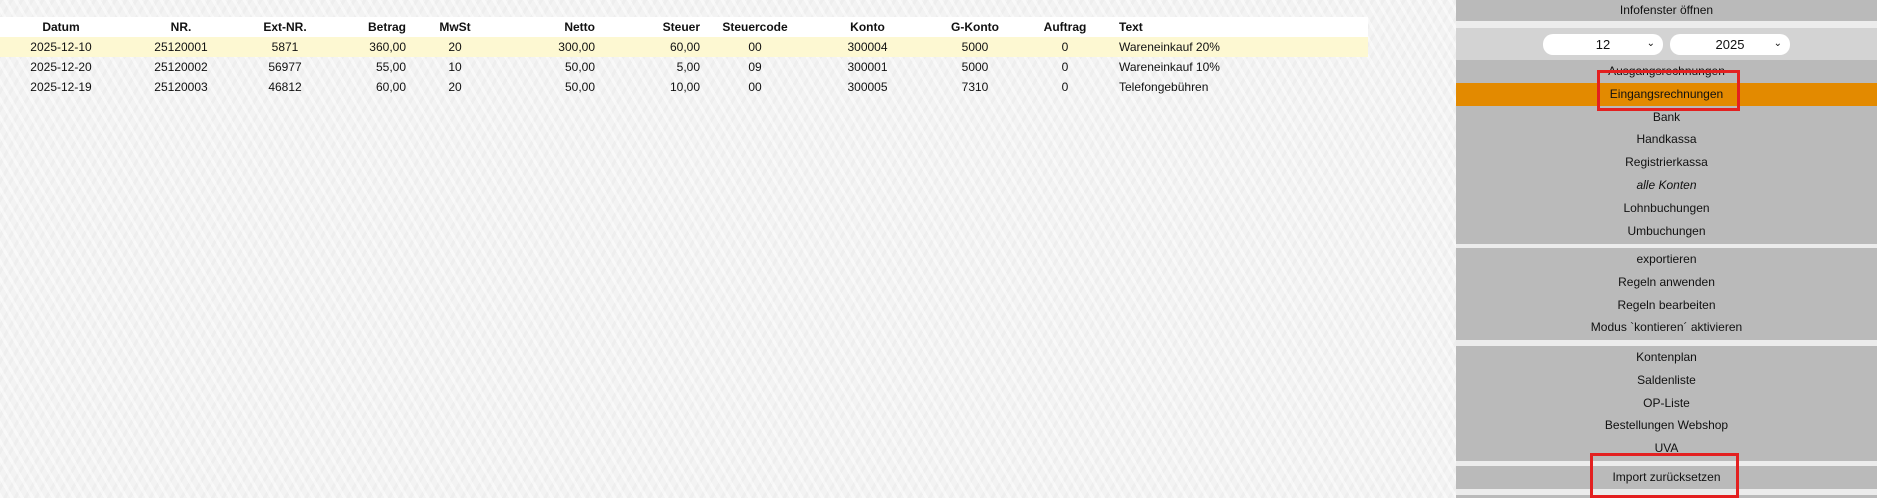 The height and width of the screenshot is (498, 1877). I want to click on menu-item-op-liste: OP-Liste, so click(1666, 402).